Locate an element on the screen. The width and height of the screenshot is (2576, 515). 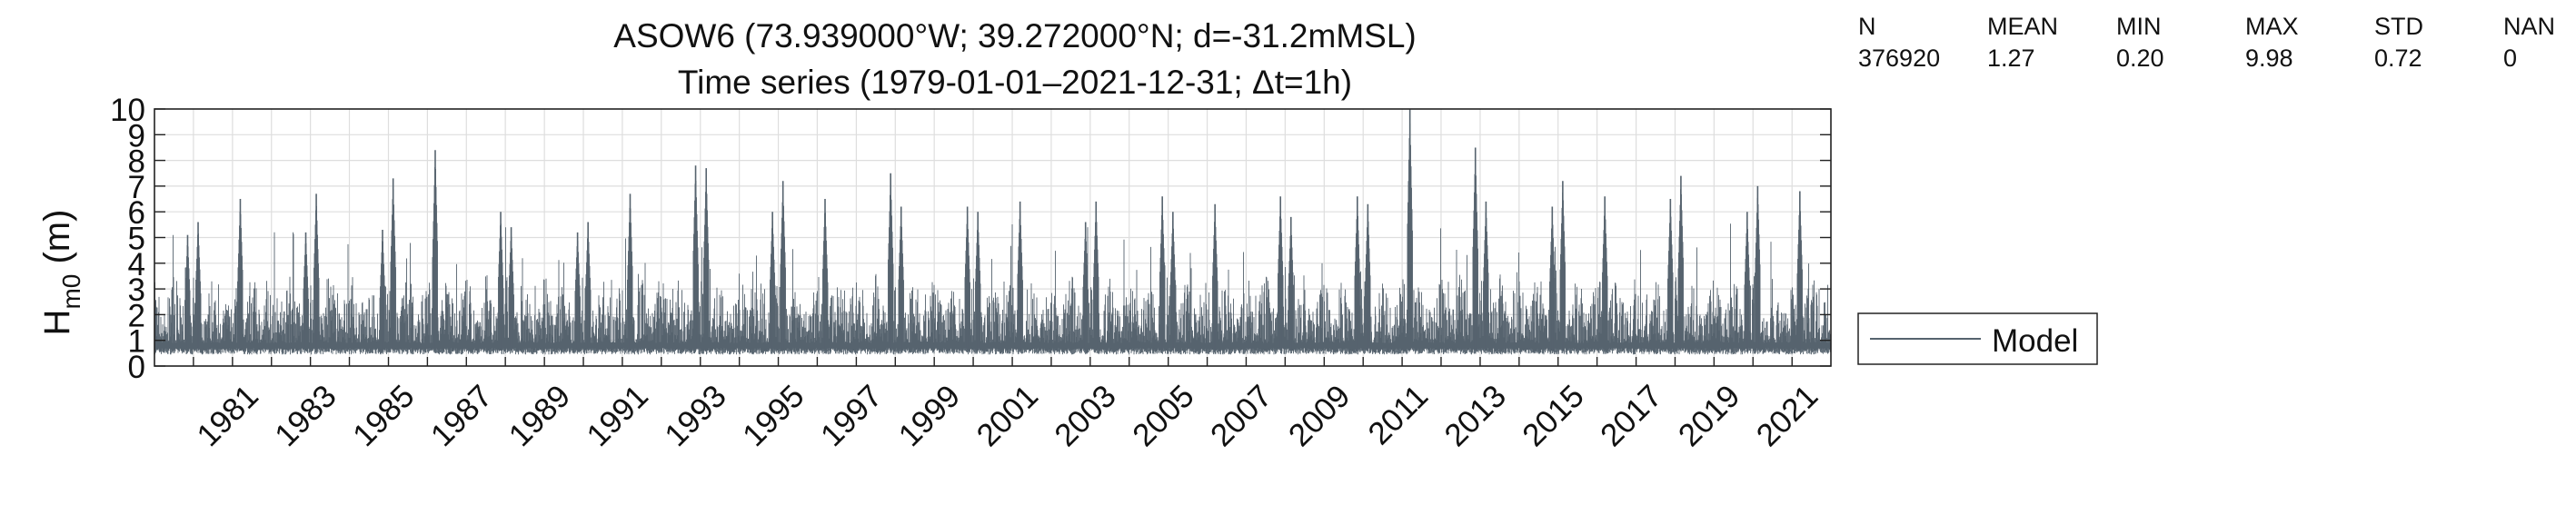
y-tick-label: 2 is located at coordinates (137, 315).